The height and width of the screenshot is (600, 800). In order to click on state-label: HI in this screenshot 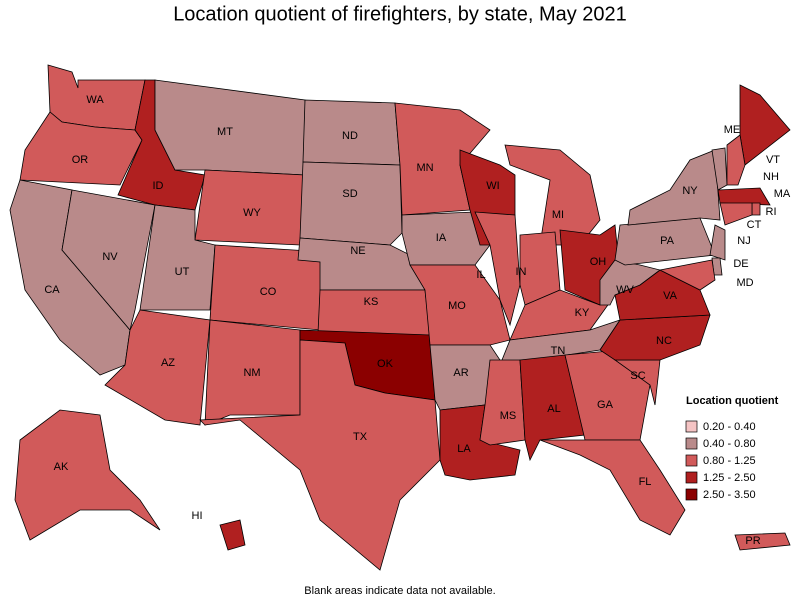, I will do `click(197, 516)`.